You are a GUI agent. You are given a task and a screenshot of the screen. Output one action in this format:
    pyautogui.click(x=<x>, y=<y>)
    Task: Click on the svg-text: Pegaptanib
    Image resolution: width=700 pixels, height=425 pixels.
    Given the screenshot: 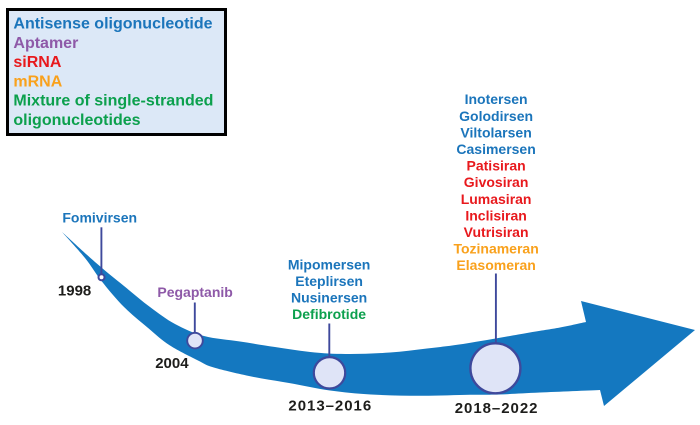 What is the action you would take?
    pyautogui.click(x=194, y=292)
    